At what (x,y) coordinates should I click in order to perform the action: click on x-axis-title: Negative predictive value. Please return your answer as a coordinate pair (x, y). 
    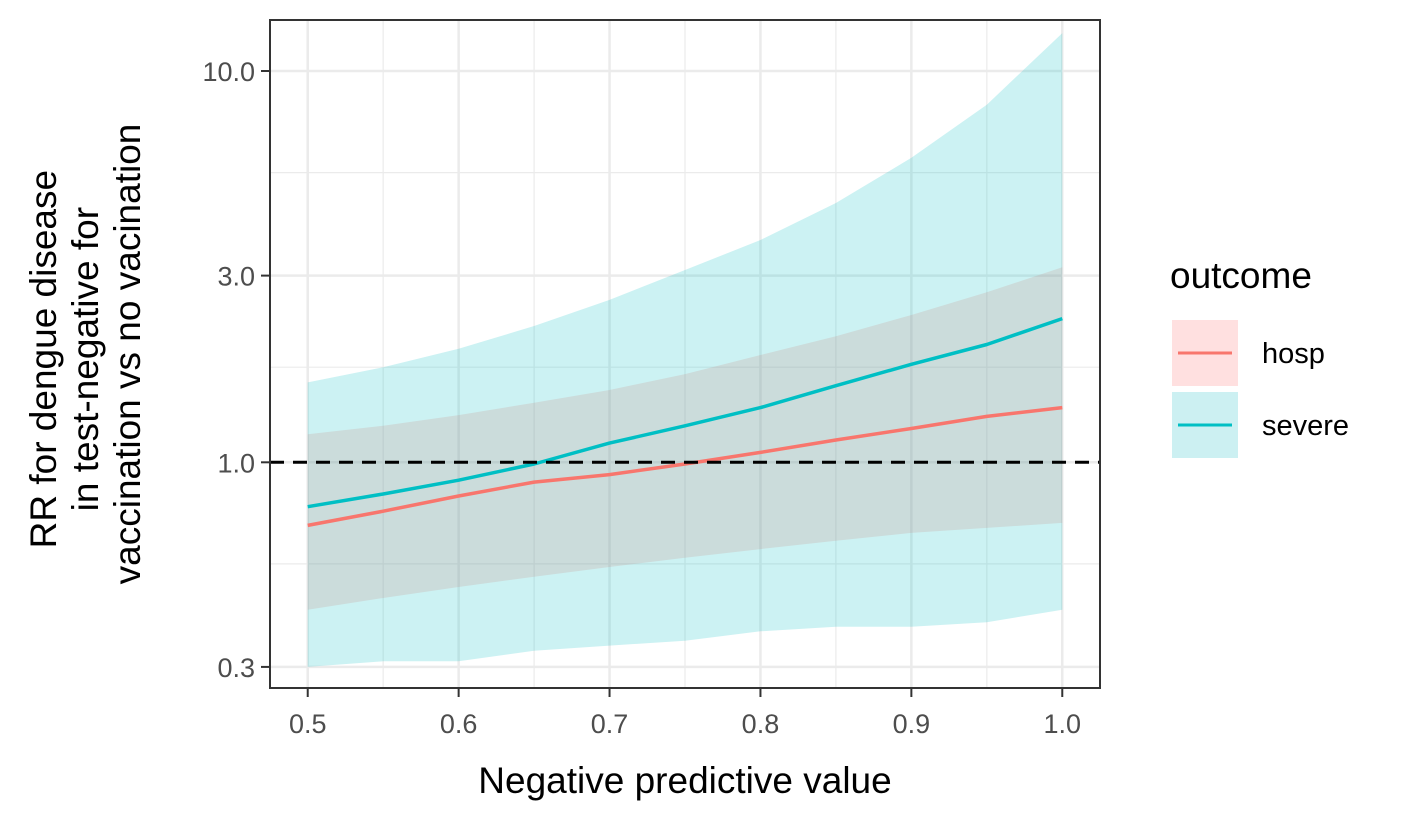
    Looking at the image, I should click on (684, 780).